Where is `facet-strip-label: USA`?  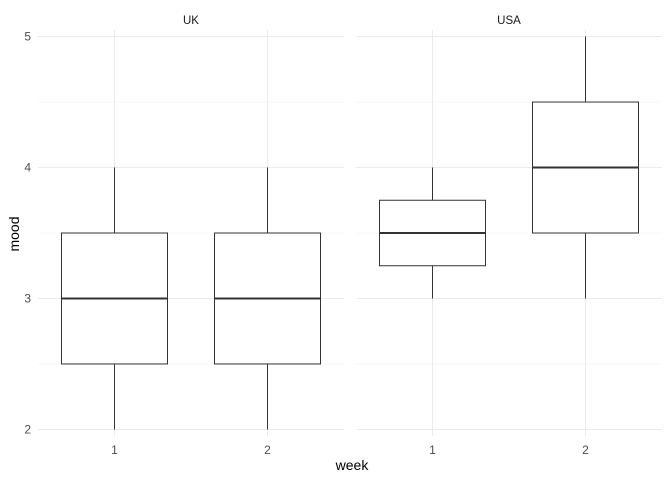
facet-strip-label: USA is located at coordinates (509, 21).